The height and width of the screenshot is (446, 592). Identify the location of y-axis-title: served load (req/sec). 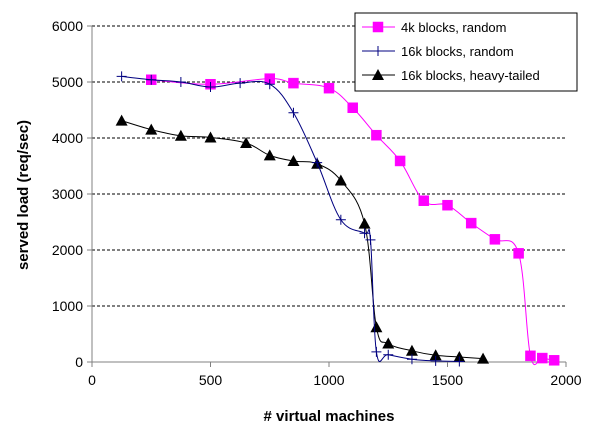
(23, 195).